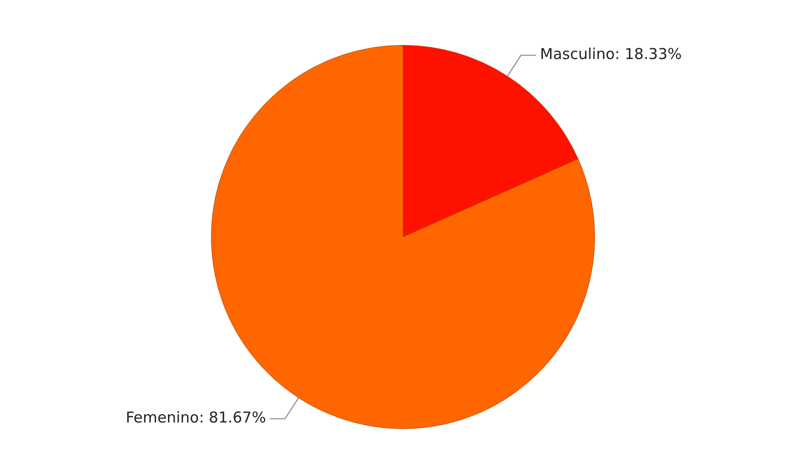 This screenshot has width=794, height=474. I want to click on data-label: : 81.67%, so click(232, 417).